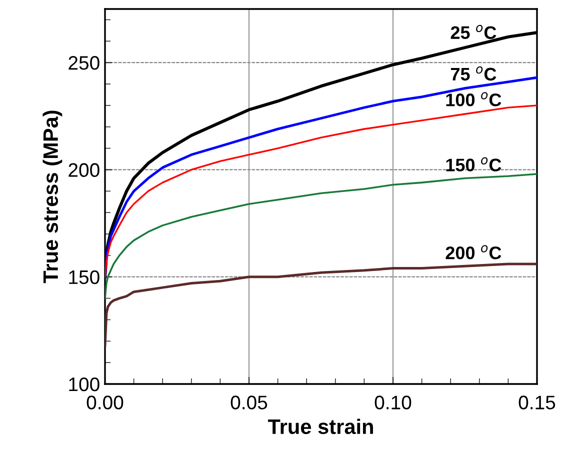 Image resolution: width=563 pixels, height=466 pixels. Describe the element at coordinates (474, 164) in the screenshot. I see `series-label: 150 $^{o}$C` at that location.